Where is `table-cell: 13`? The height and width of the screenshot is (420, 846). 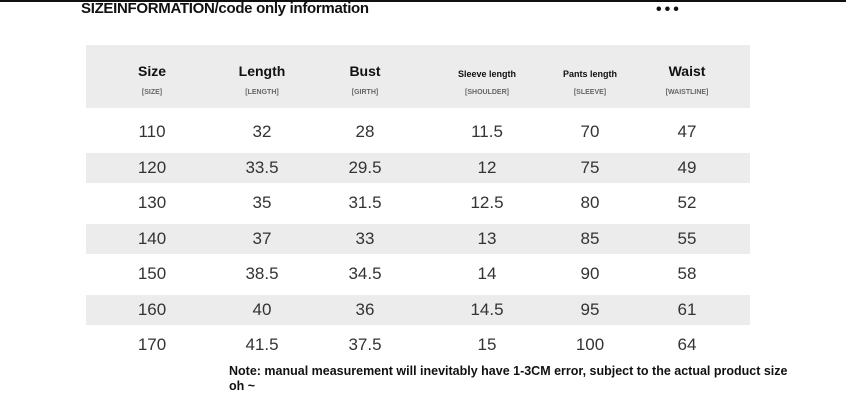 table-cell: 13 is located at coordinates (487, 238).